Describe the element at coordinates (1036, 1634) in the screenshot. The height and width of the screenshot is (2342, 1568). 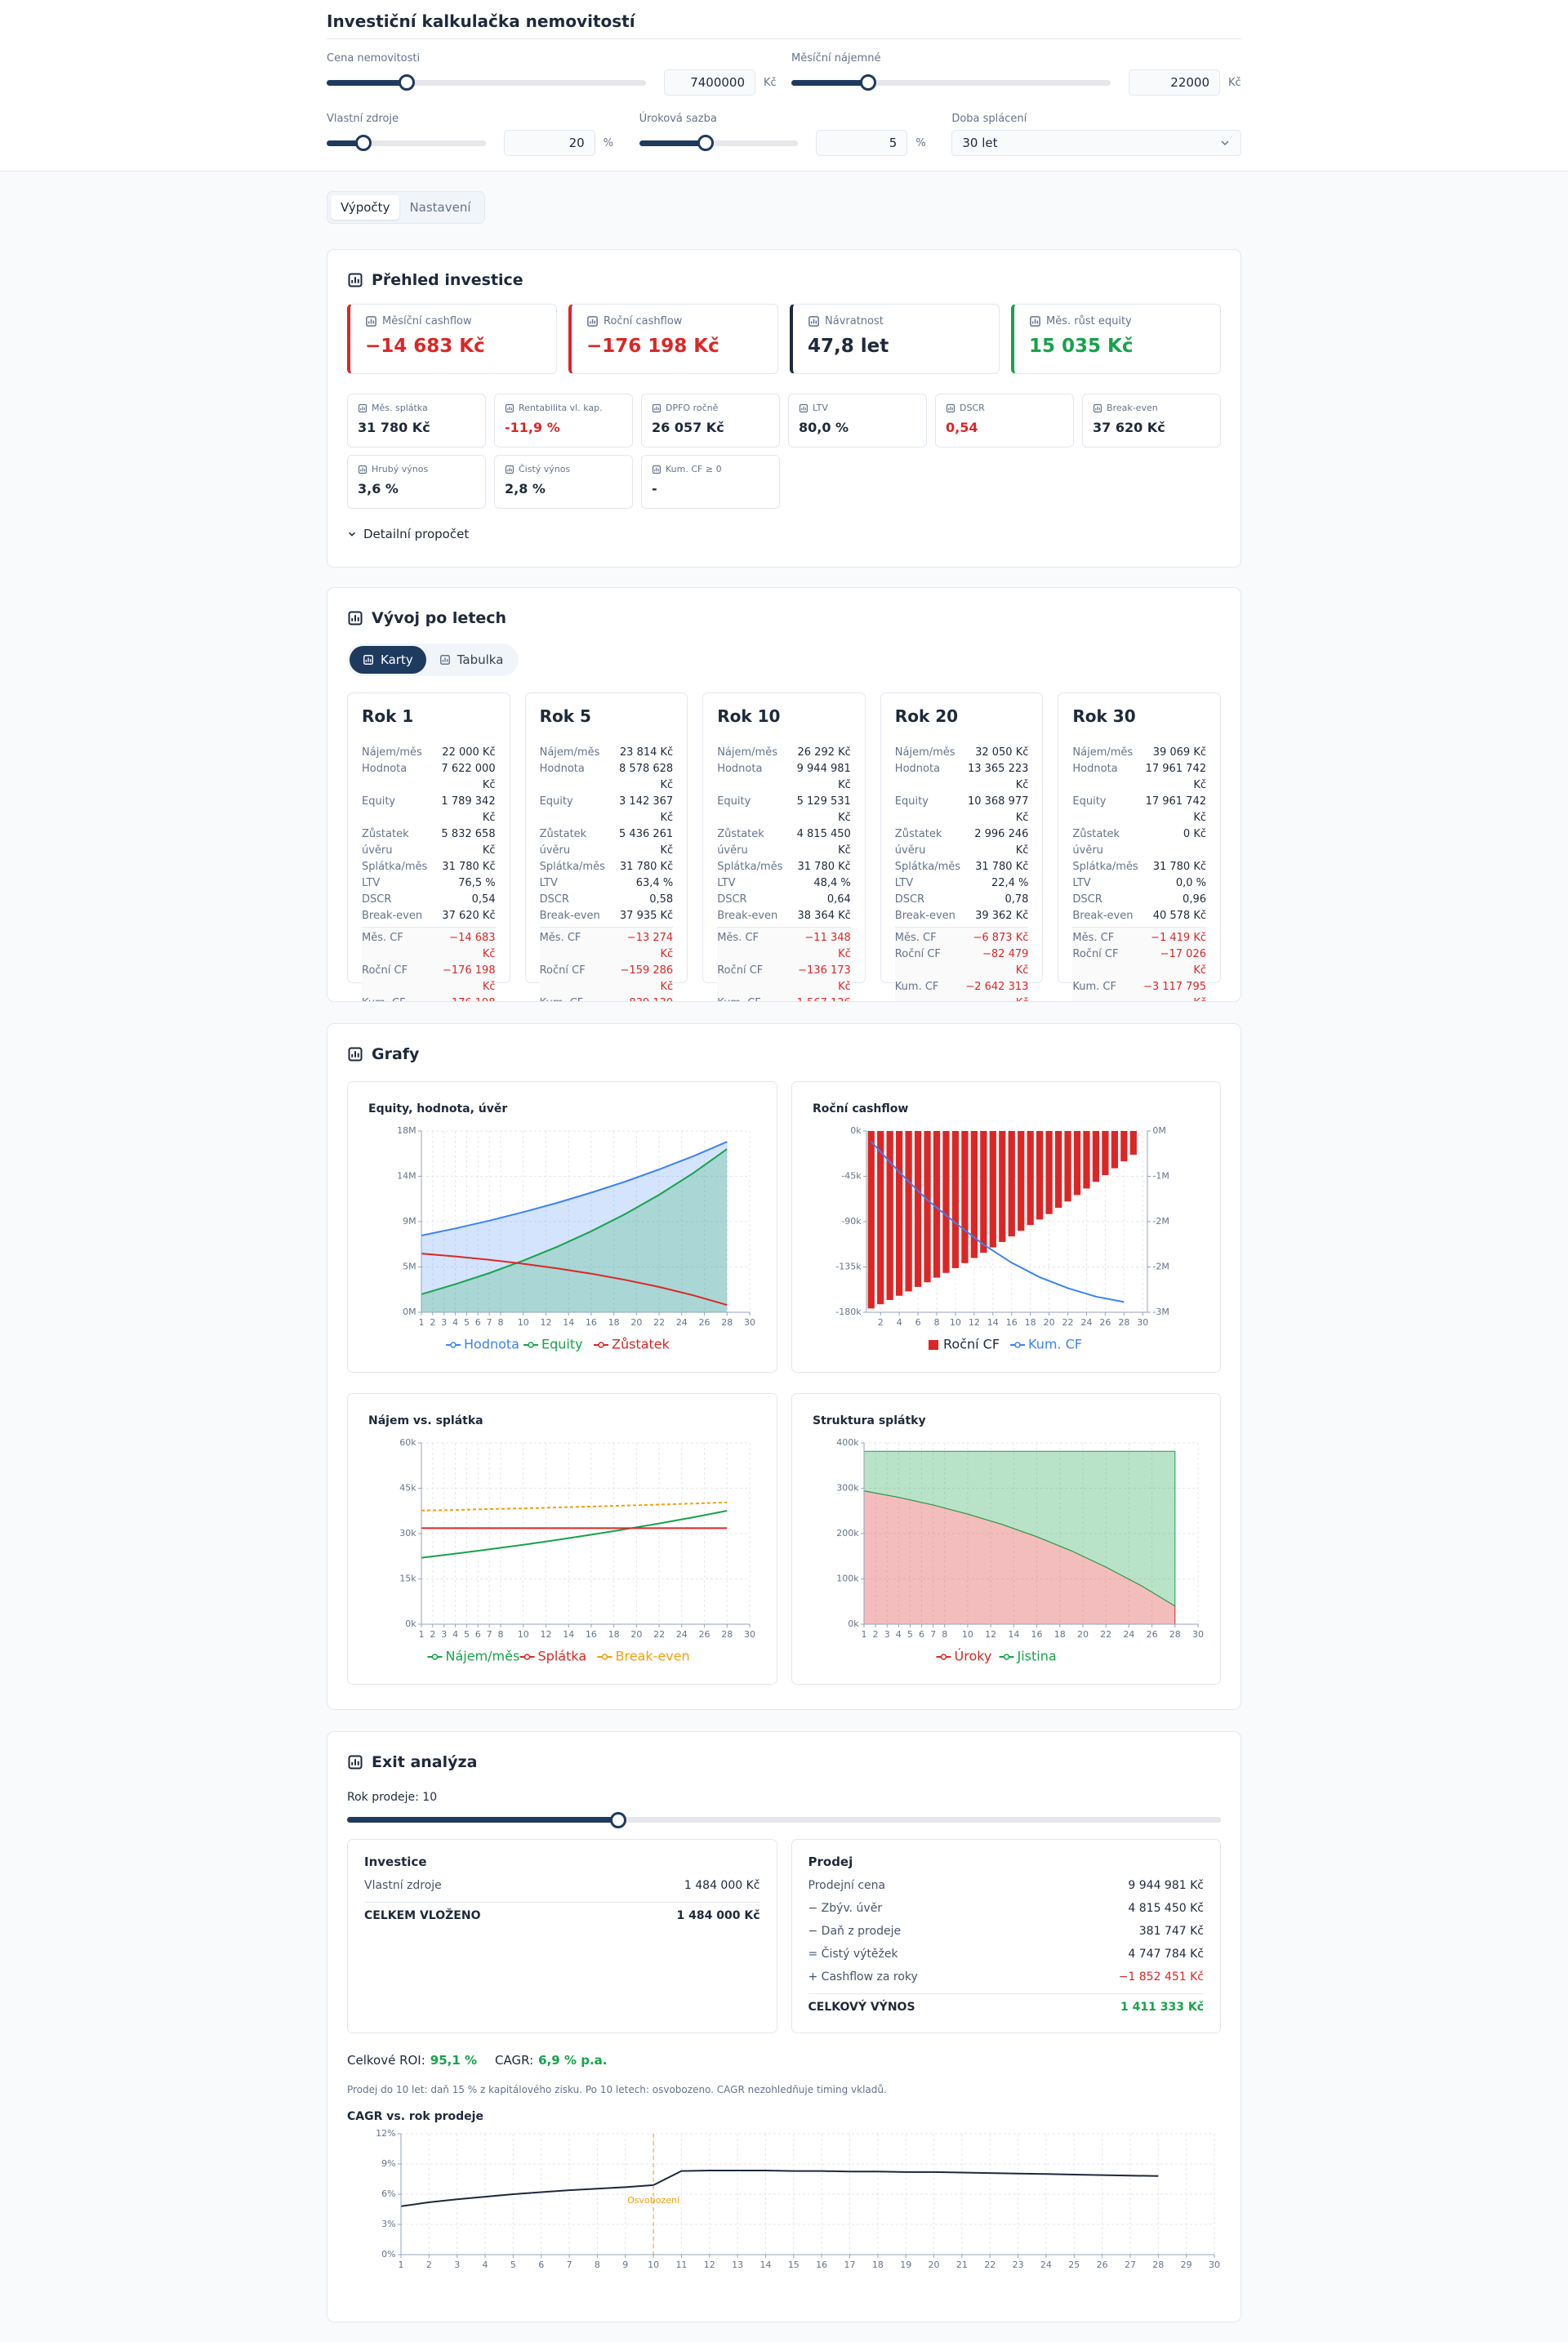
I see `x-tick-label: 16` at that location.